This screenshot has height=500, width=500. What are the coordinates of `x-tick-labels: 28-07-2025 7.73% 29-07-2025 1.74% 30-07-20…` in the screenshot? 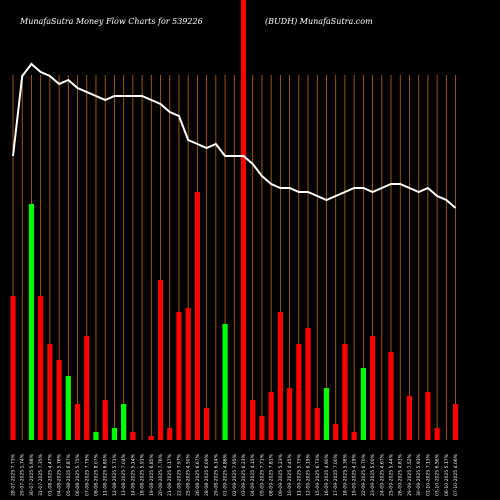 It's located at (235, 474).